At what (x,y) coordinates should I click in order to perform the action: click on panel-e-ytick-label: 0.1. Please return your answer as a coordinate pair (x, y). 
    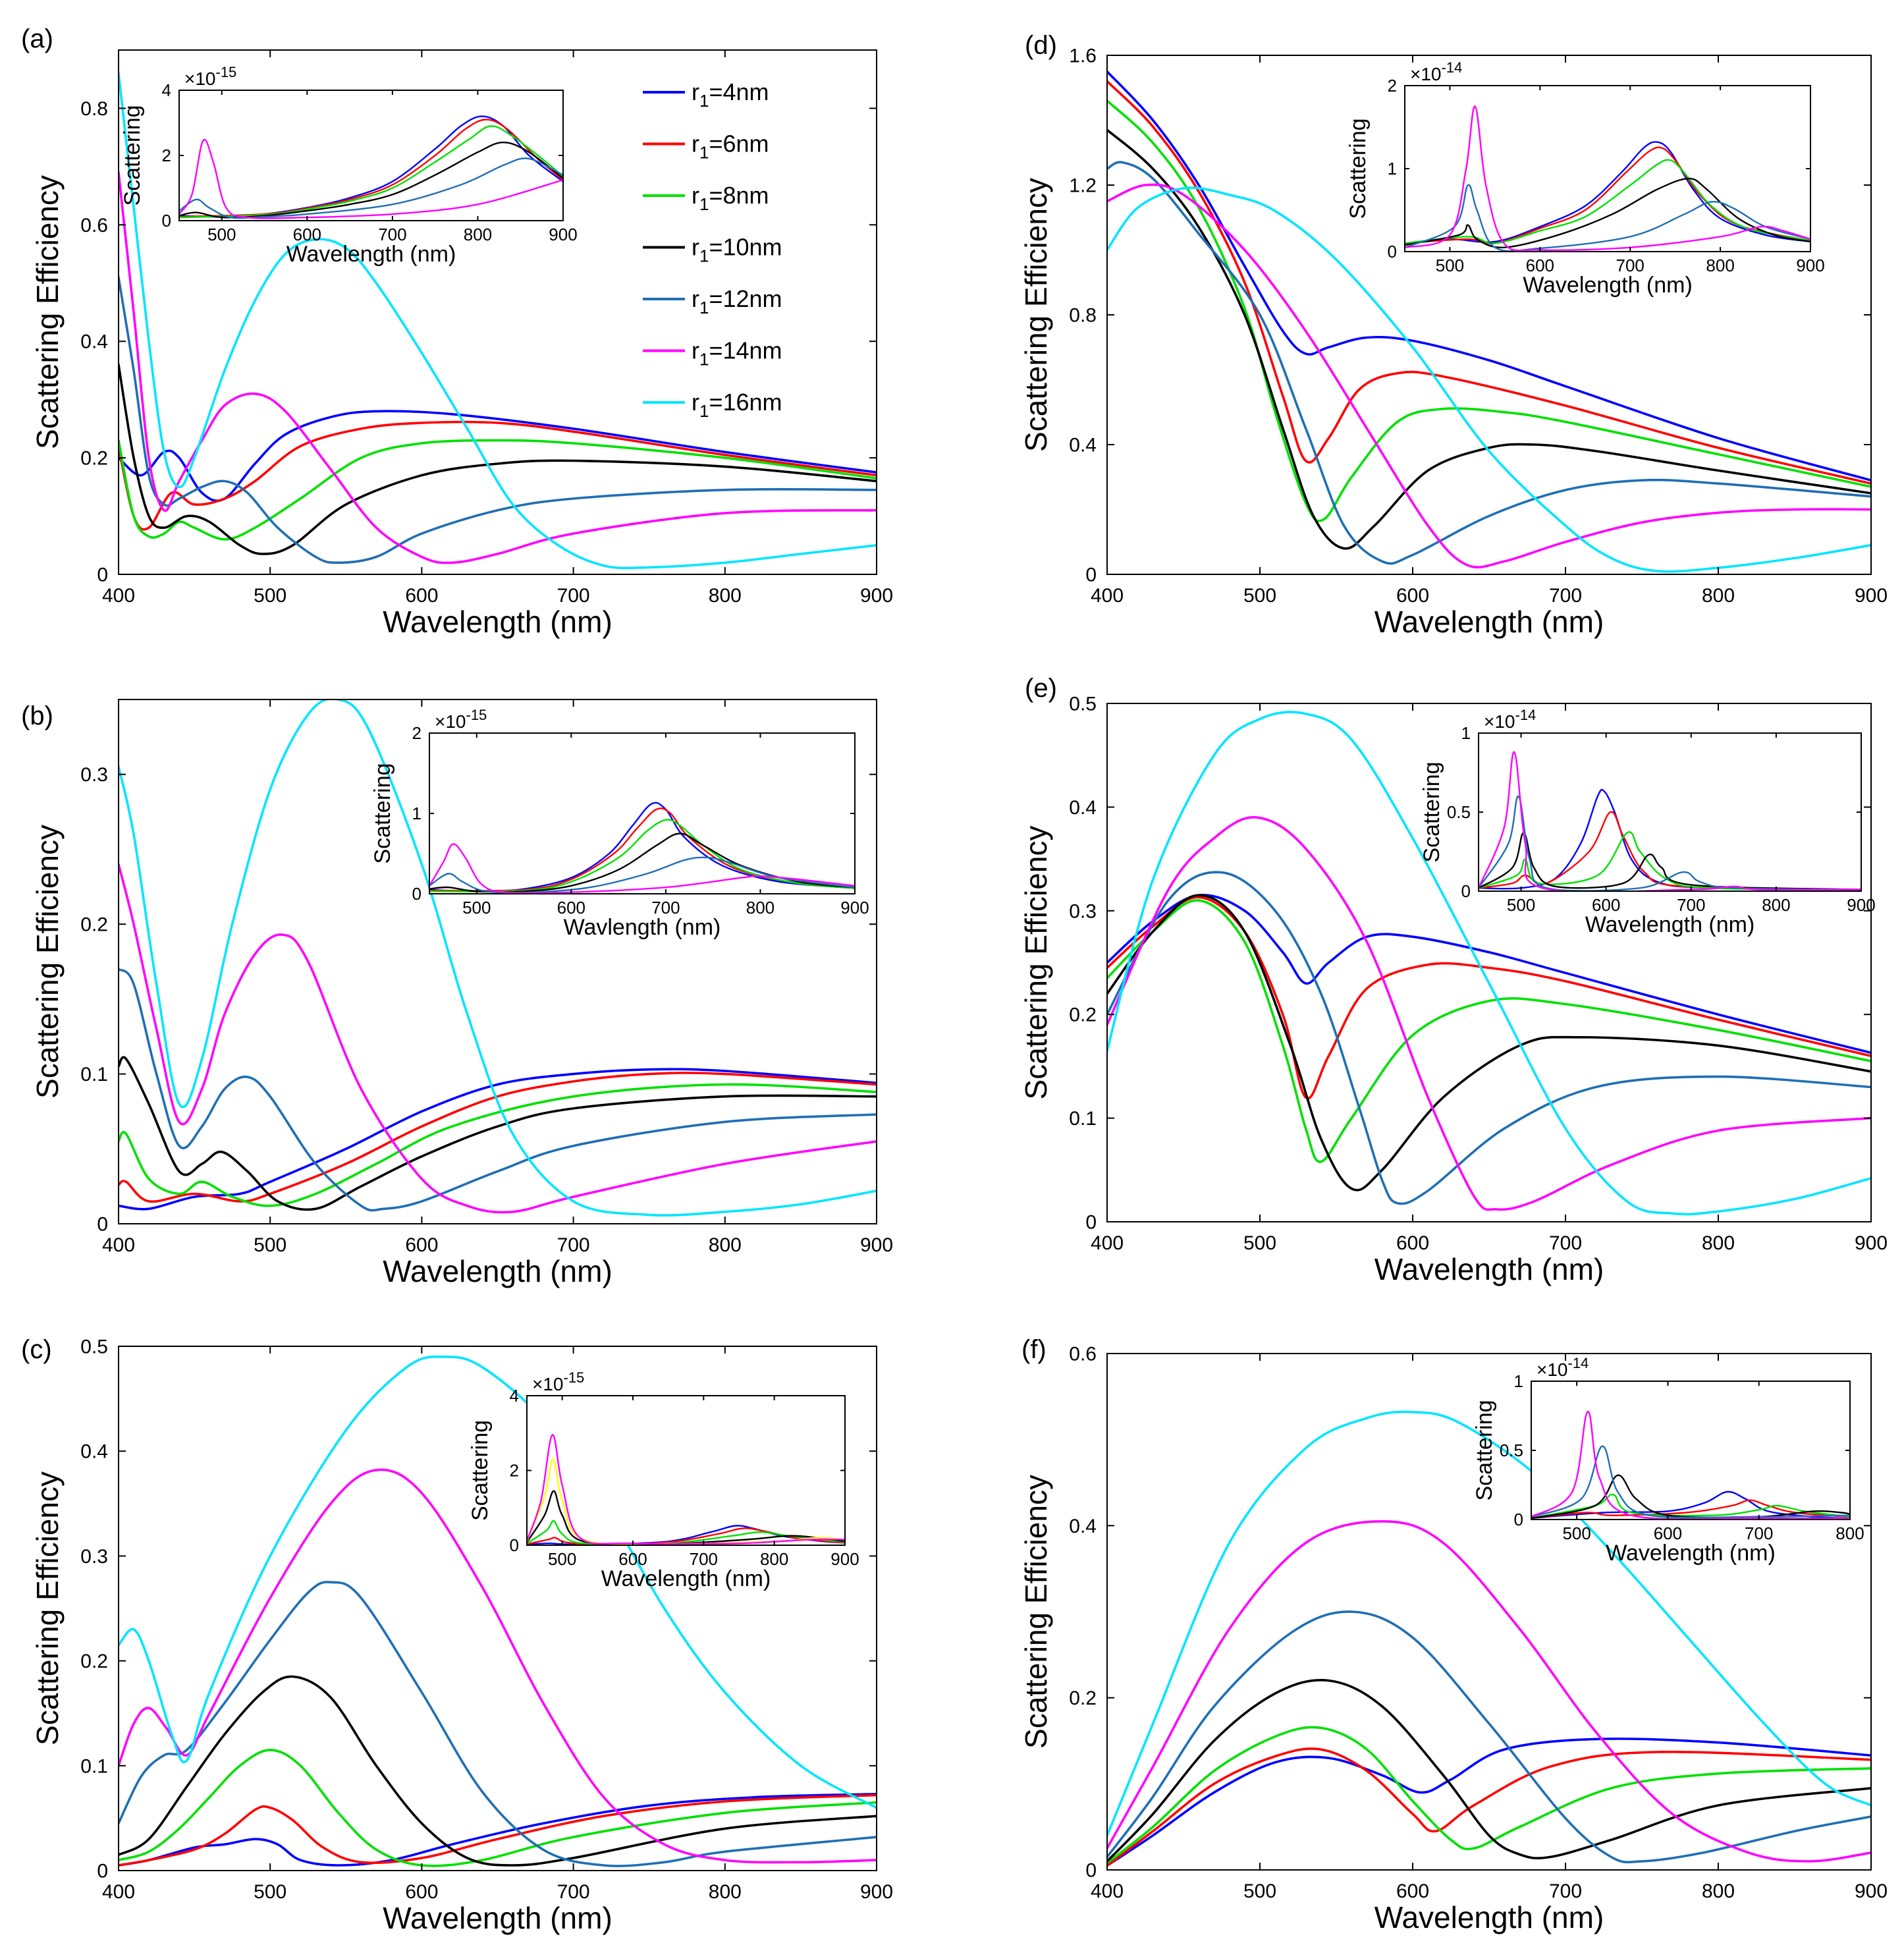
    Looking at the image, I should click on (1083, 1119).